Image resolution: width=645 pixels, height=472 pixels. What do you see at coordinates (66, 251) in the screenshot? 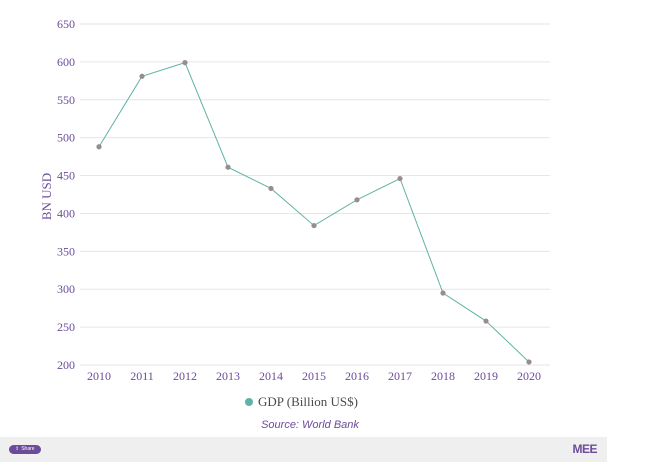
I see `y-tick-label: 350` at bounding box center [66, 251].